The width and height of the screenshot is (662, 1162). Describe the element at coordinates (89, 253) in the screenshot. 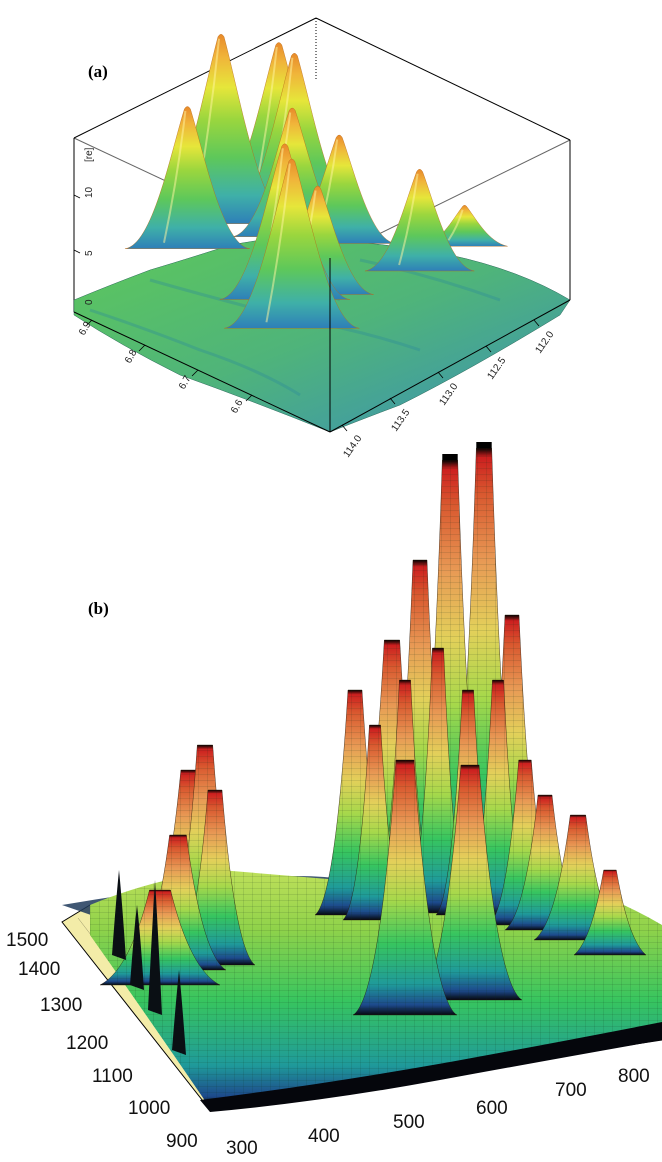

I see `panel-a-z-tick: 5` at that location.